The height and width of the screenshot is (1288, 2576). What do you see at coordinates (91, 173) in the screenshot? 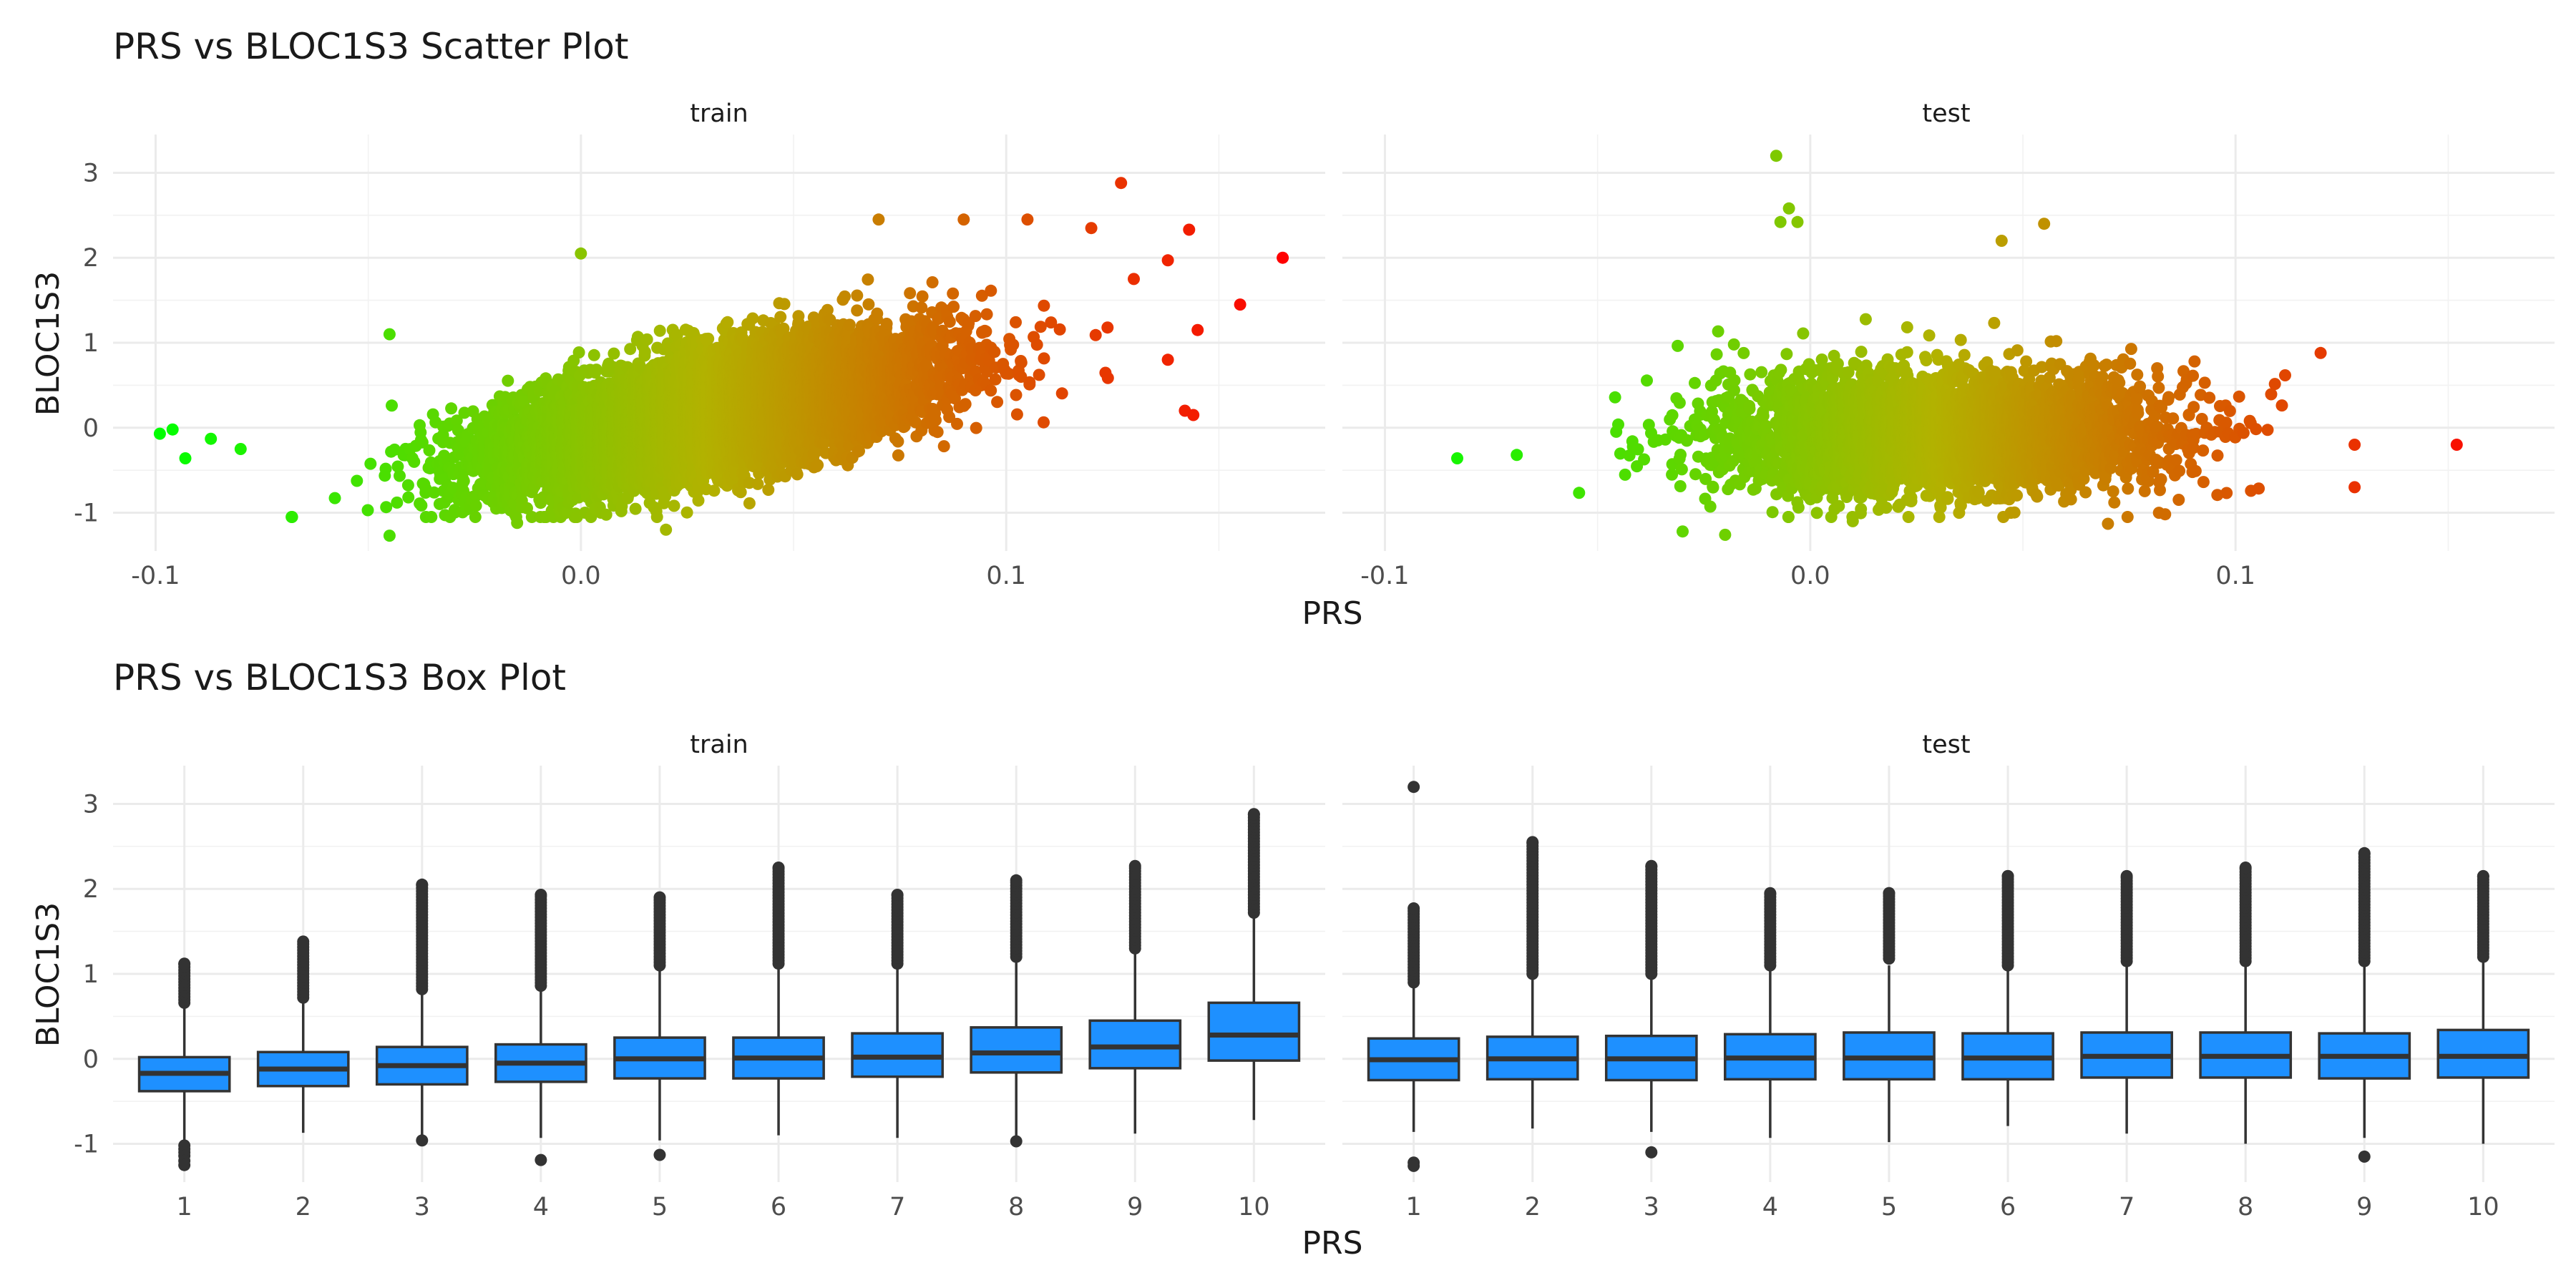
I see `scatter-y-tick-label: 3` at bounding box center [91, 173].